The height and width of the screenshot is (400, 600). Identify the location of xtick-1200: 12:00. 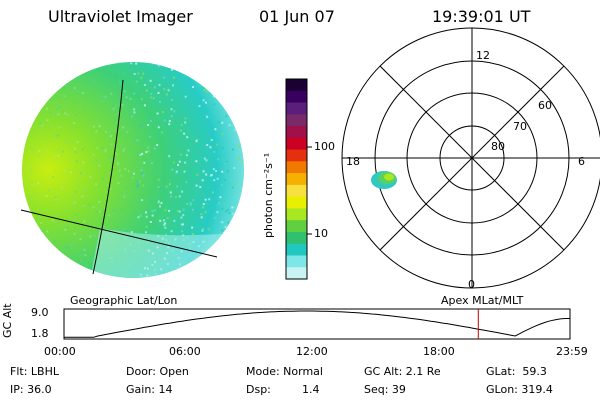
(312, 351).